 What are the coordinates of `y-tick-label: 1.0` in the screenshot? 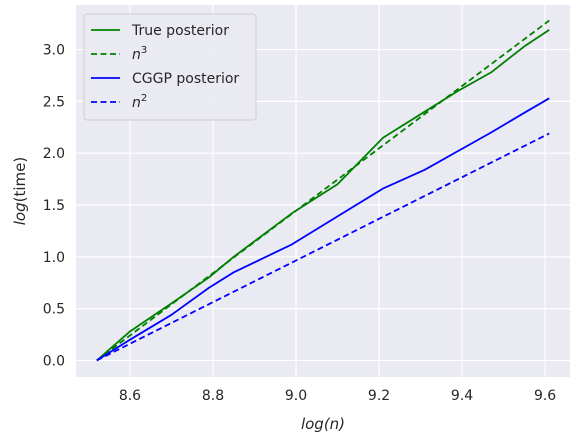 It's located at (54, 258).